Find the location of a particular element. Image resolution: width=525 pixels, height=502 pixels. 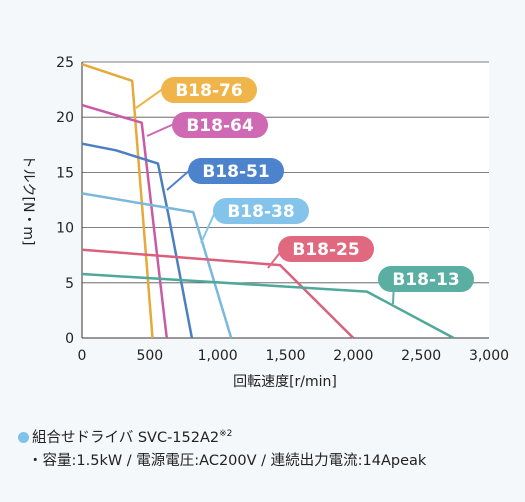

series-label-b18-76: B18-76 is located at coordinates (209, 90).